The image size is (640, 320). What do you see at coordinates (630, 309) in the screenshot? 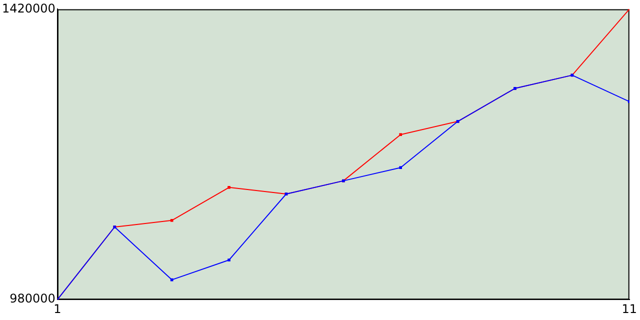
I see `x-tick-label: 11` at bounding box center [630, 309].